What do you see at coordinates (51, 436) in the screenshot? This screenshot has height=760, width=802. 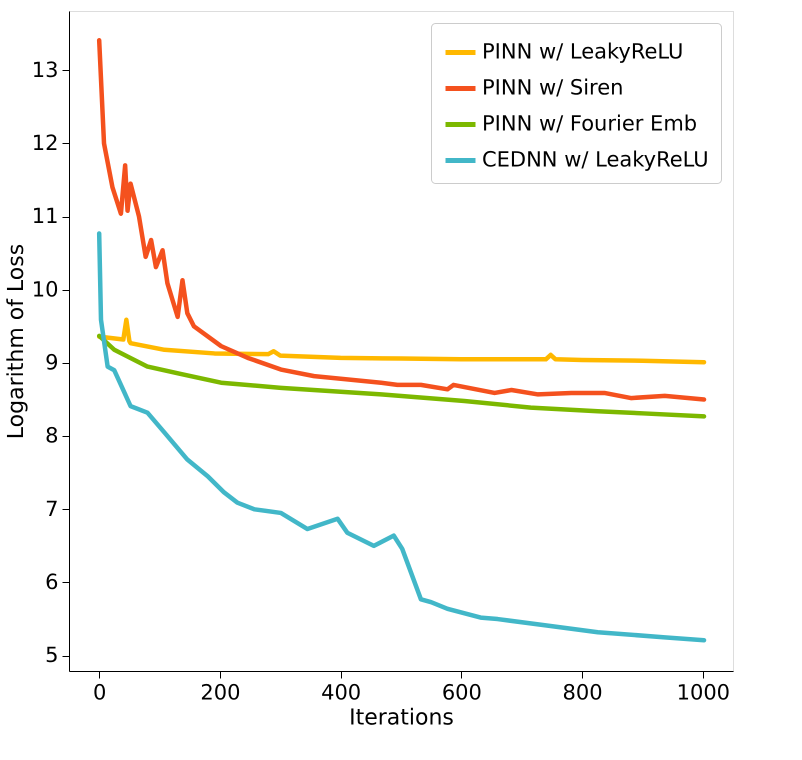 I see `y-tick-label: 8` at bounding box center [51, 436].